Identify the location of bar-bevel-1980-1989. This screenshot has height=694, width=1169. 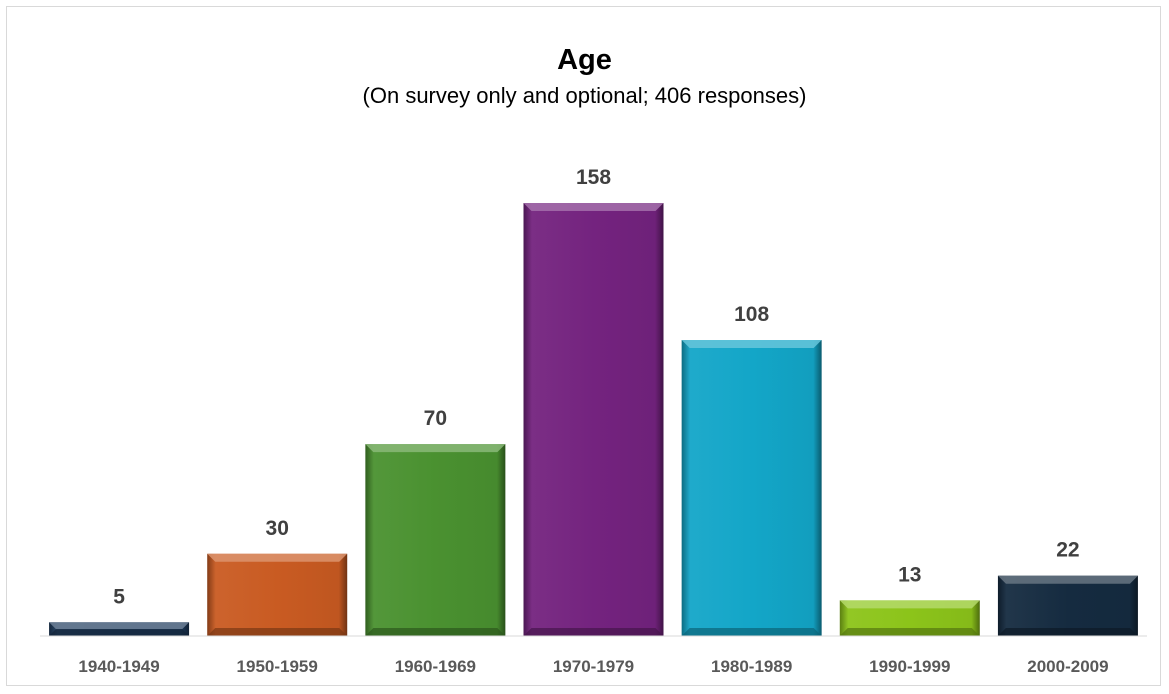
(751, 344).